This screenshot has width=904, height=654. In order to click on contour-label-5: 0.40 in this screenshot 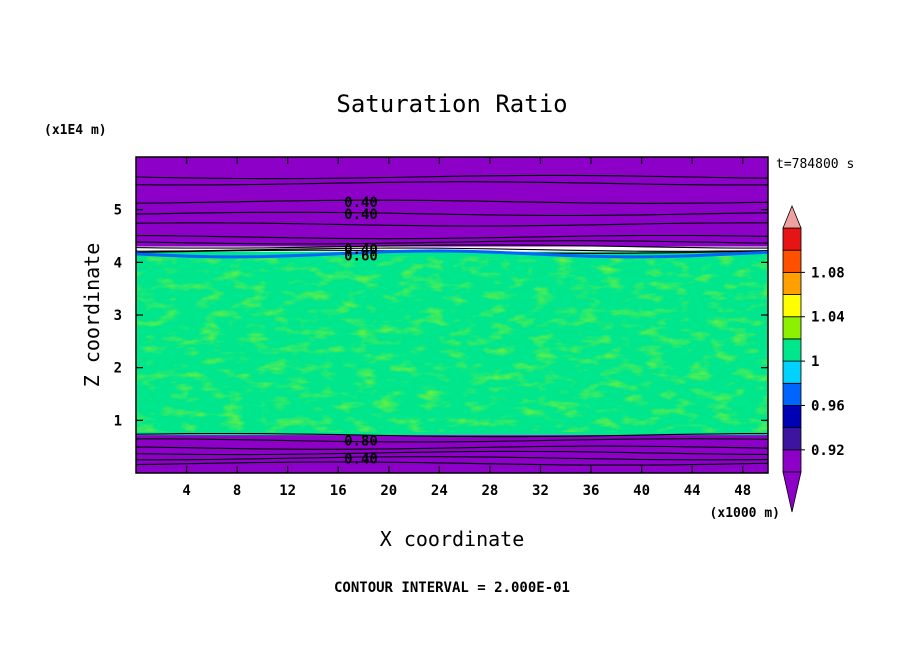, I will do `click(361, 459)`.